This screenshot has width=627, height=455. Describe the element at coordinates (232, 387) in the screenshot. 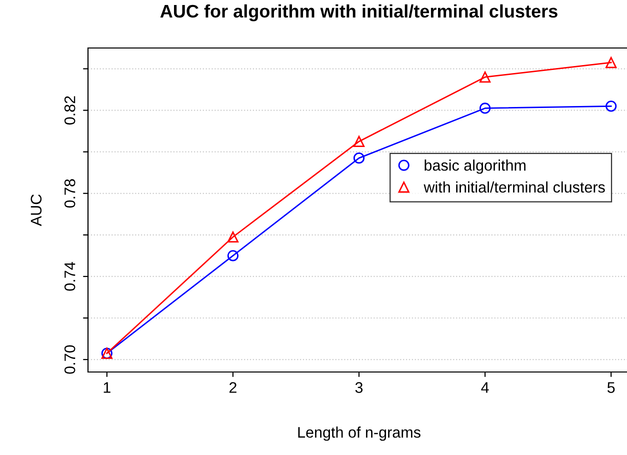

I see `x-tick-label: 2` at that location.